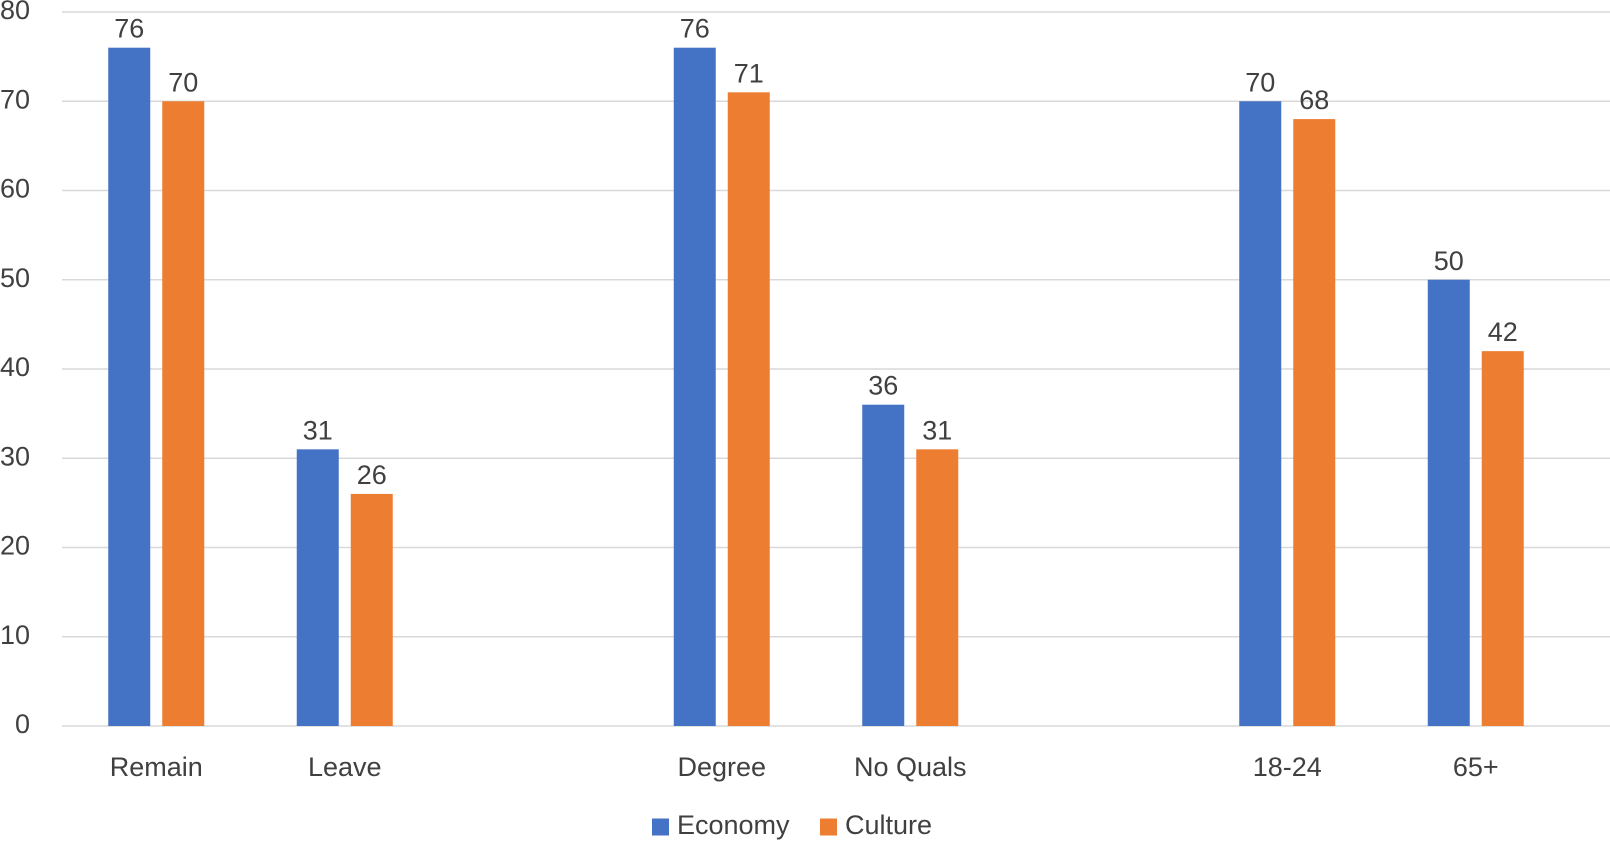 The width and height of the screenshot is (1610, 865). Describe the element at coordinates (1449, 261) in the screenshot. I see `data-label-economy-65-: 50` at that location.